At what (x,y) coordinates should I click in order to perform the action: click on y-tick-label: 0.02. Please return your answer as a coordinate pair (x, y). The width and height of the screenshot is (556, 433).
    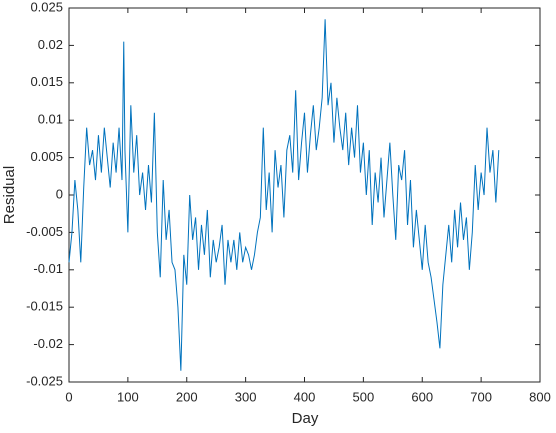
    Looking at the image, I should click on (50, 44).